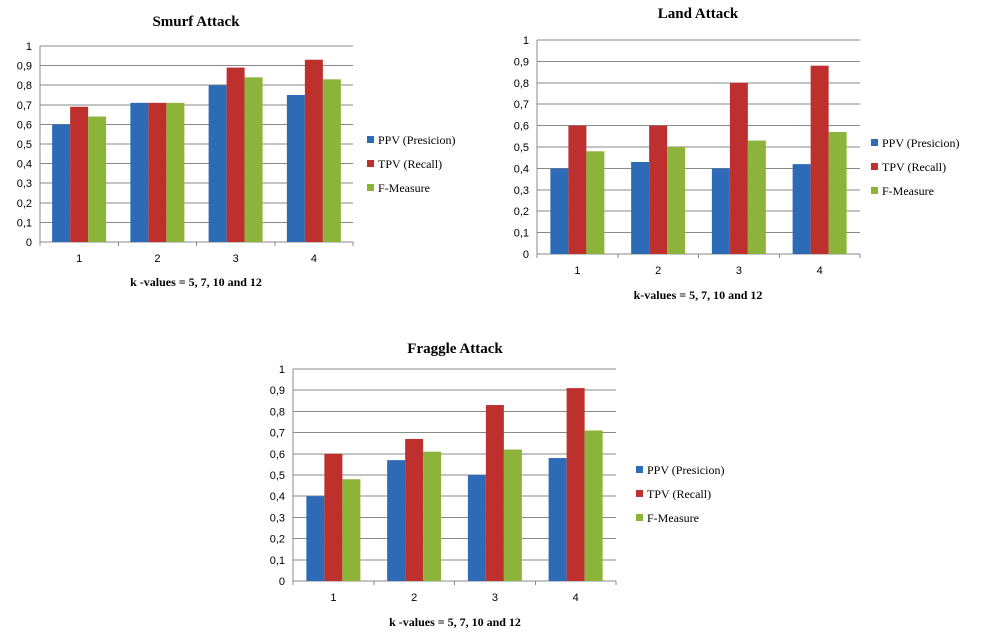 The width and height of the screenshot is (991, 632). Describe the element at coordinates (196, 22) in the screenshot. I see `chart-title: Smurf Attack` at that location.